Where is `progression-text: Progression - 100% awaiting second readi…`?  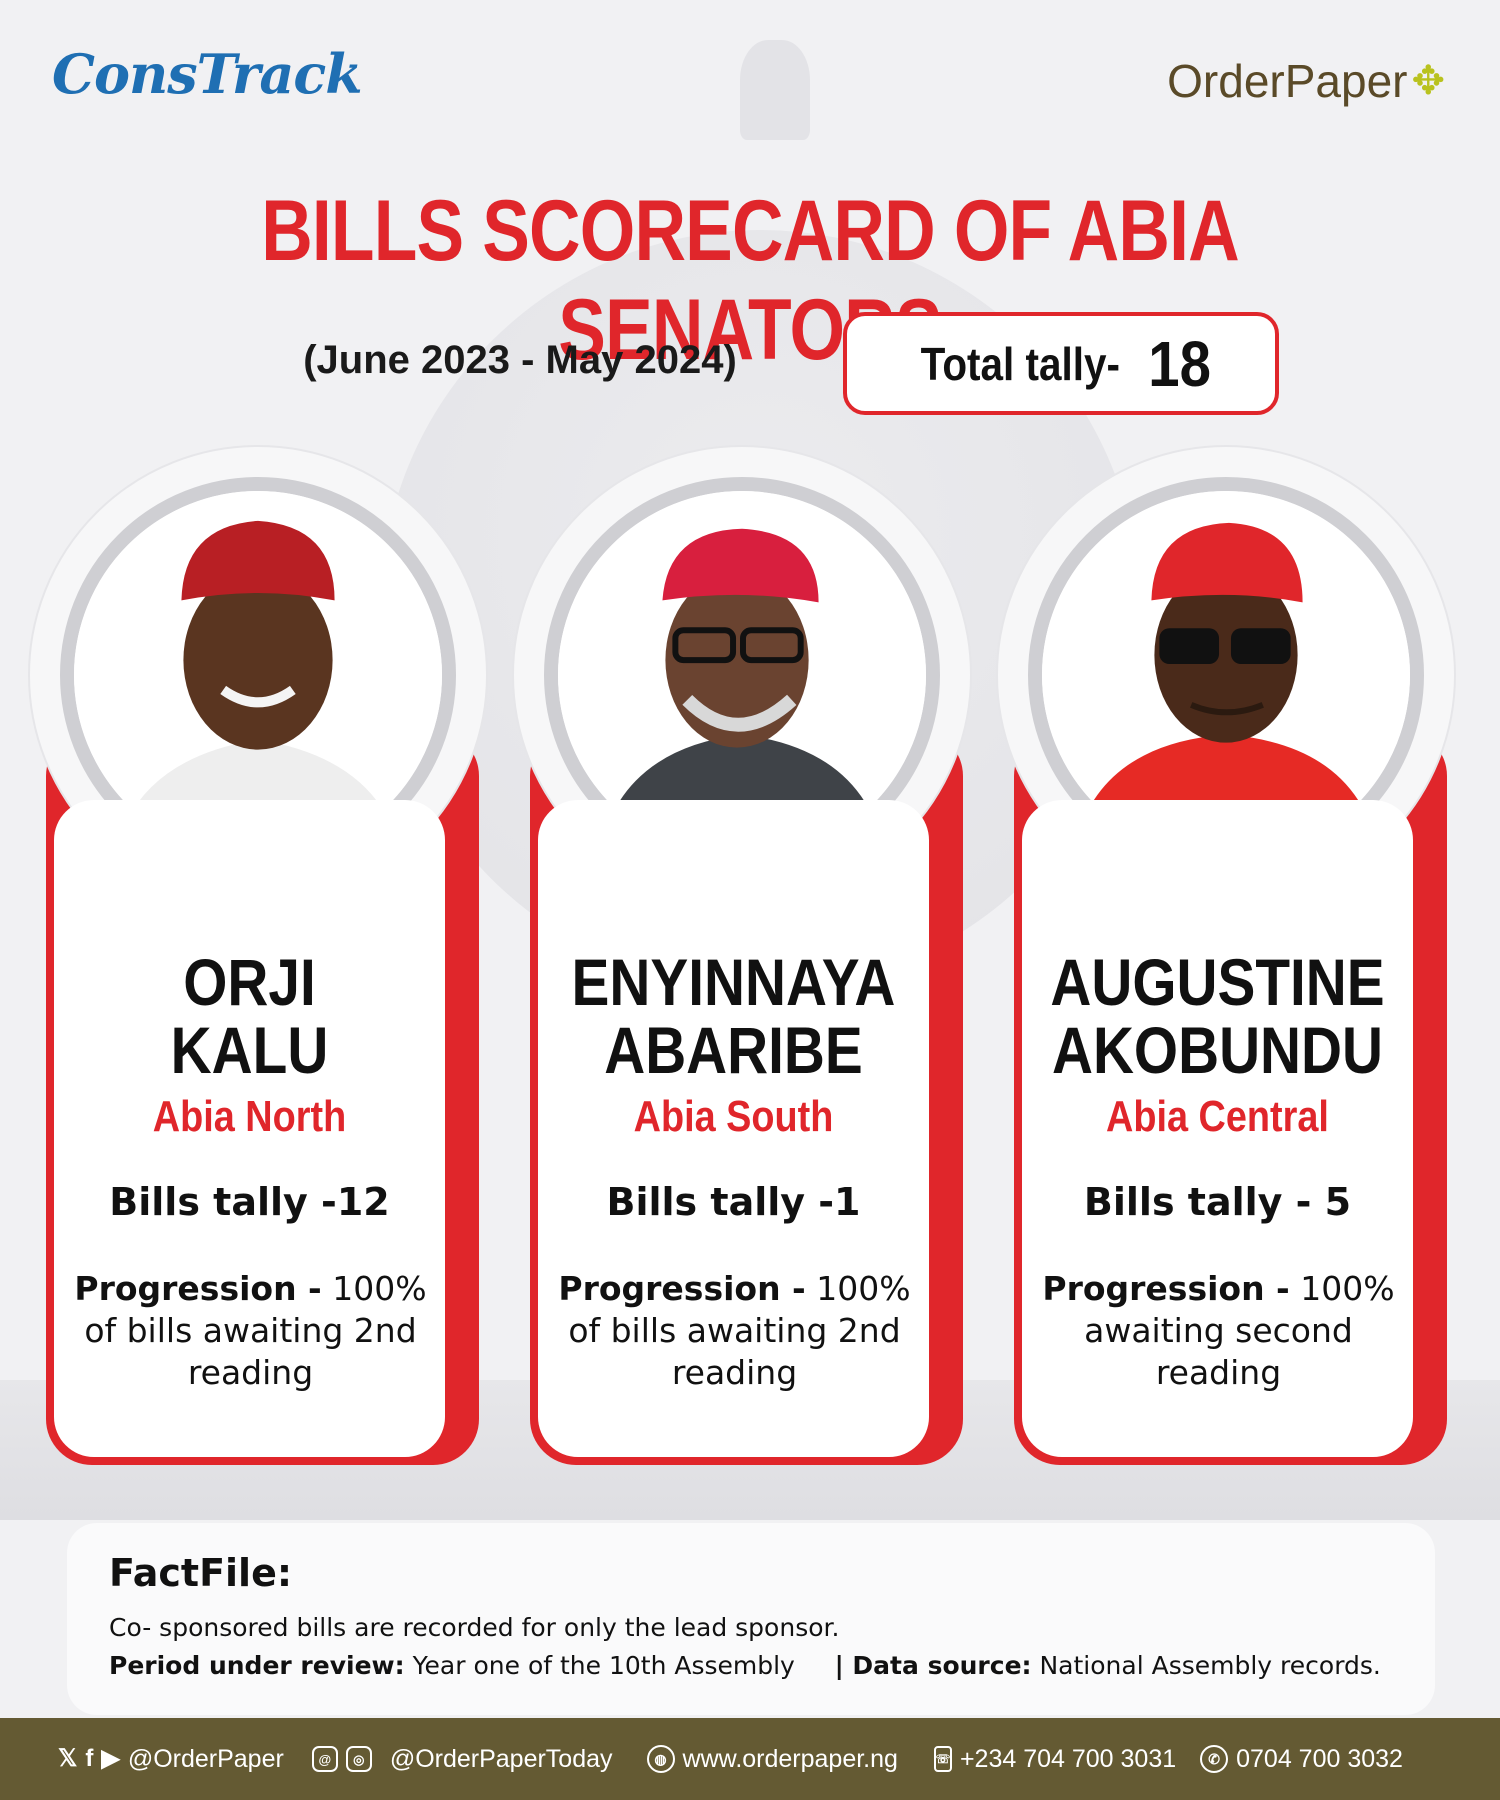 progression-text: Progression - 100% awaiting second readi… is located at coordinates (1218, 1331).